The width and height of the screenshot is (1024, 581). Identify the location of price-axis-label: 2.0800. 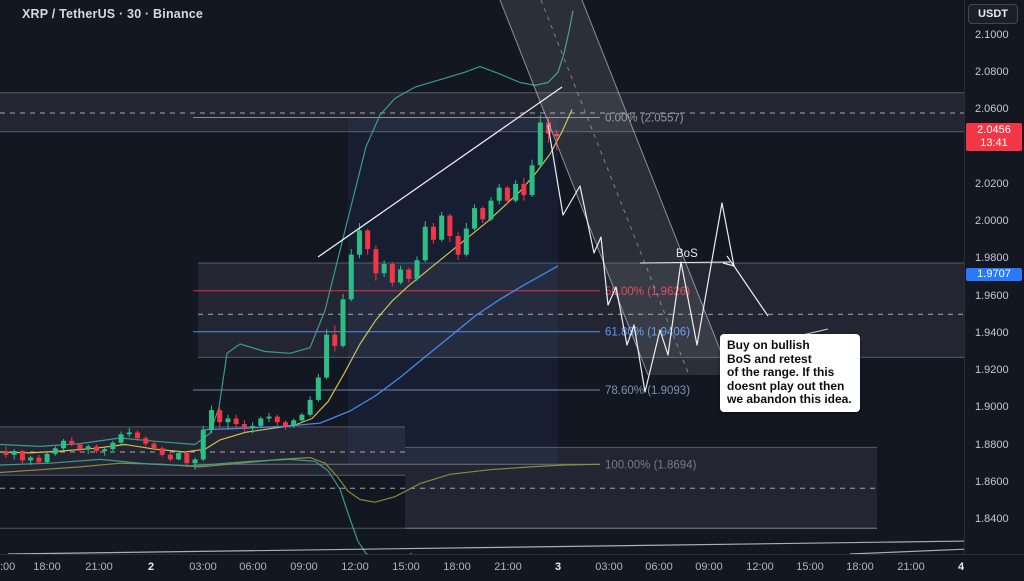
(992, 72).